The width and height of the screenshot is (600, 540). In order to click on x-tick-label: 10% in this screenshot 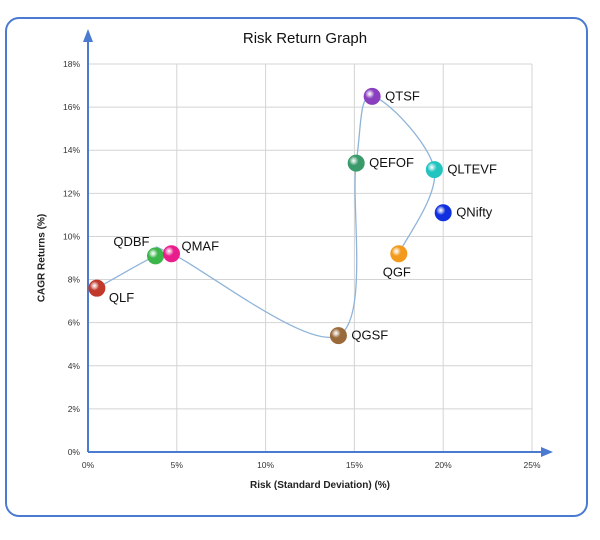, I will do `click(265, 465)`.